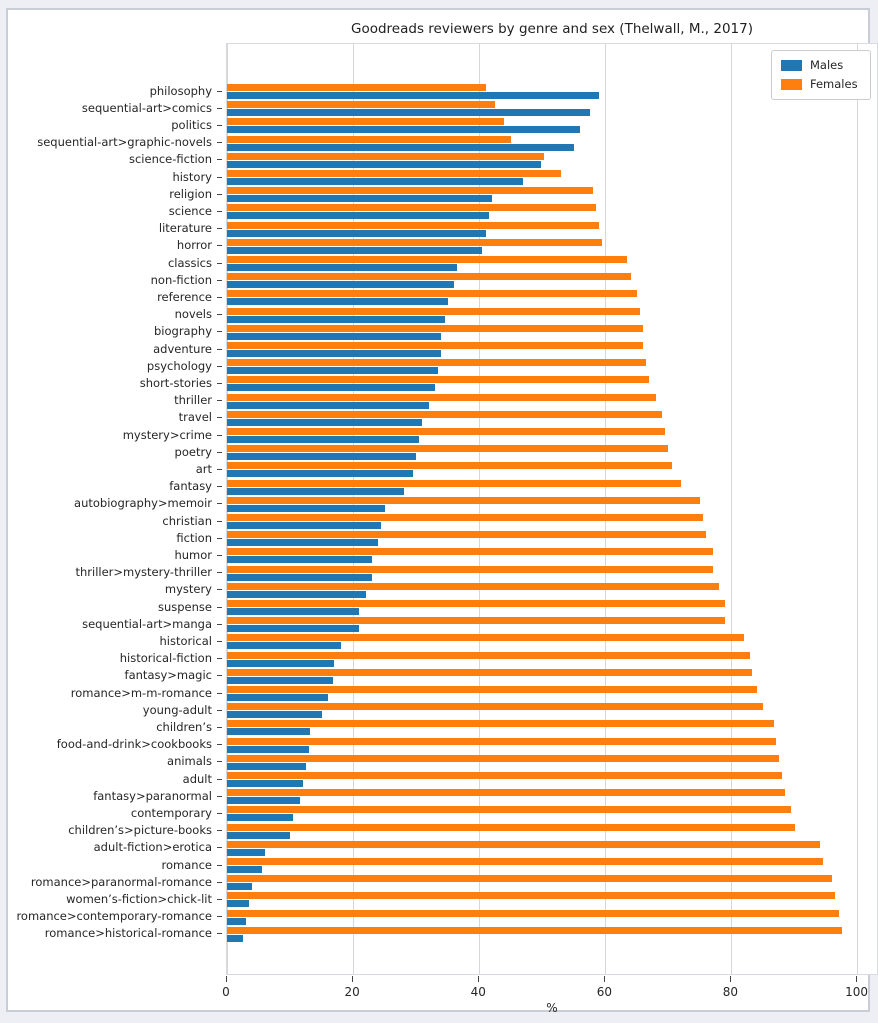 The image size is (878, 1023). I want to click on category-label: adult-fiction>erotica, so click(152, 847).